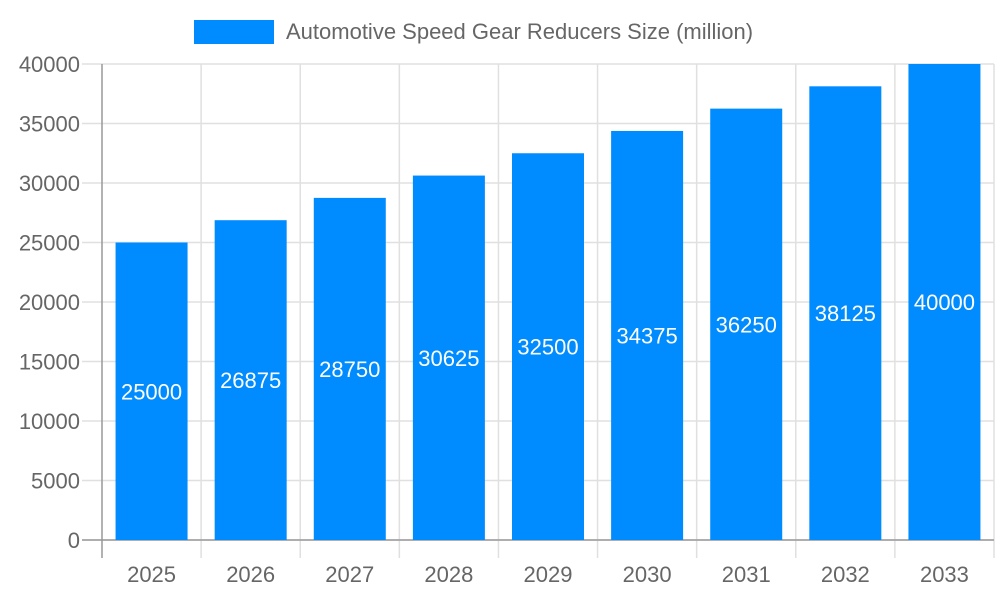  I want to click on data-label: 28750, so click(349, 369).